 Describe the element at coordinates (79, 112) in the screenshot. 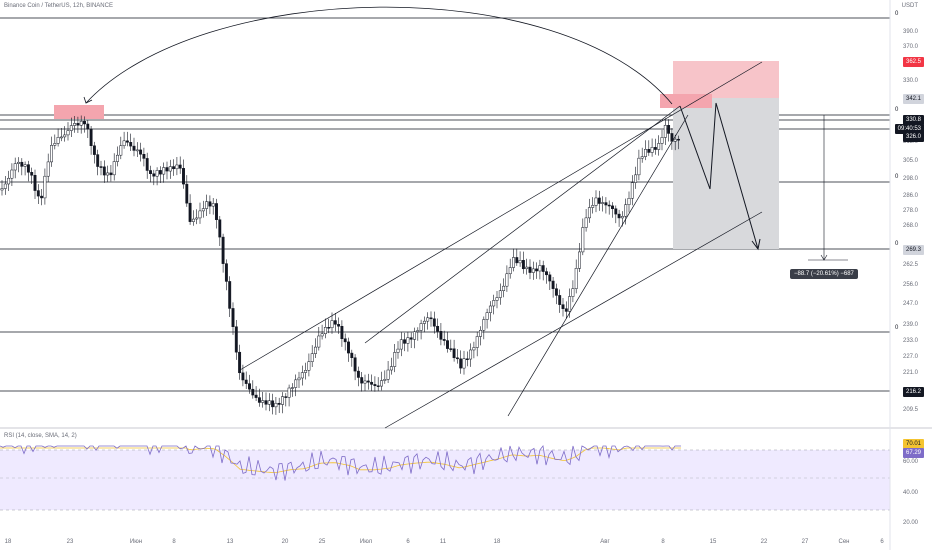

I see `resistance-box-left` at that location.